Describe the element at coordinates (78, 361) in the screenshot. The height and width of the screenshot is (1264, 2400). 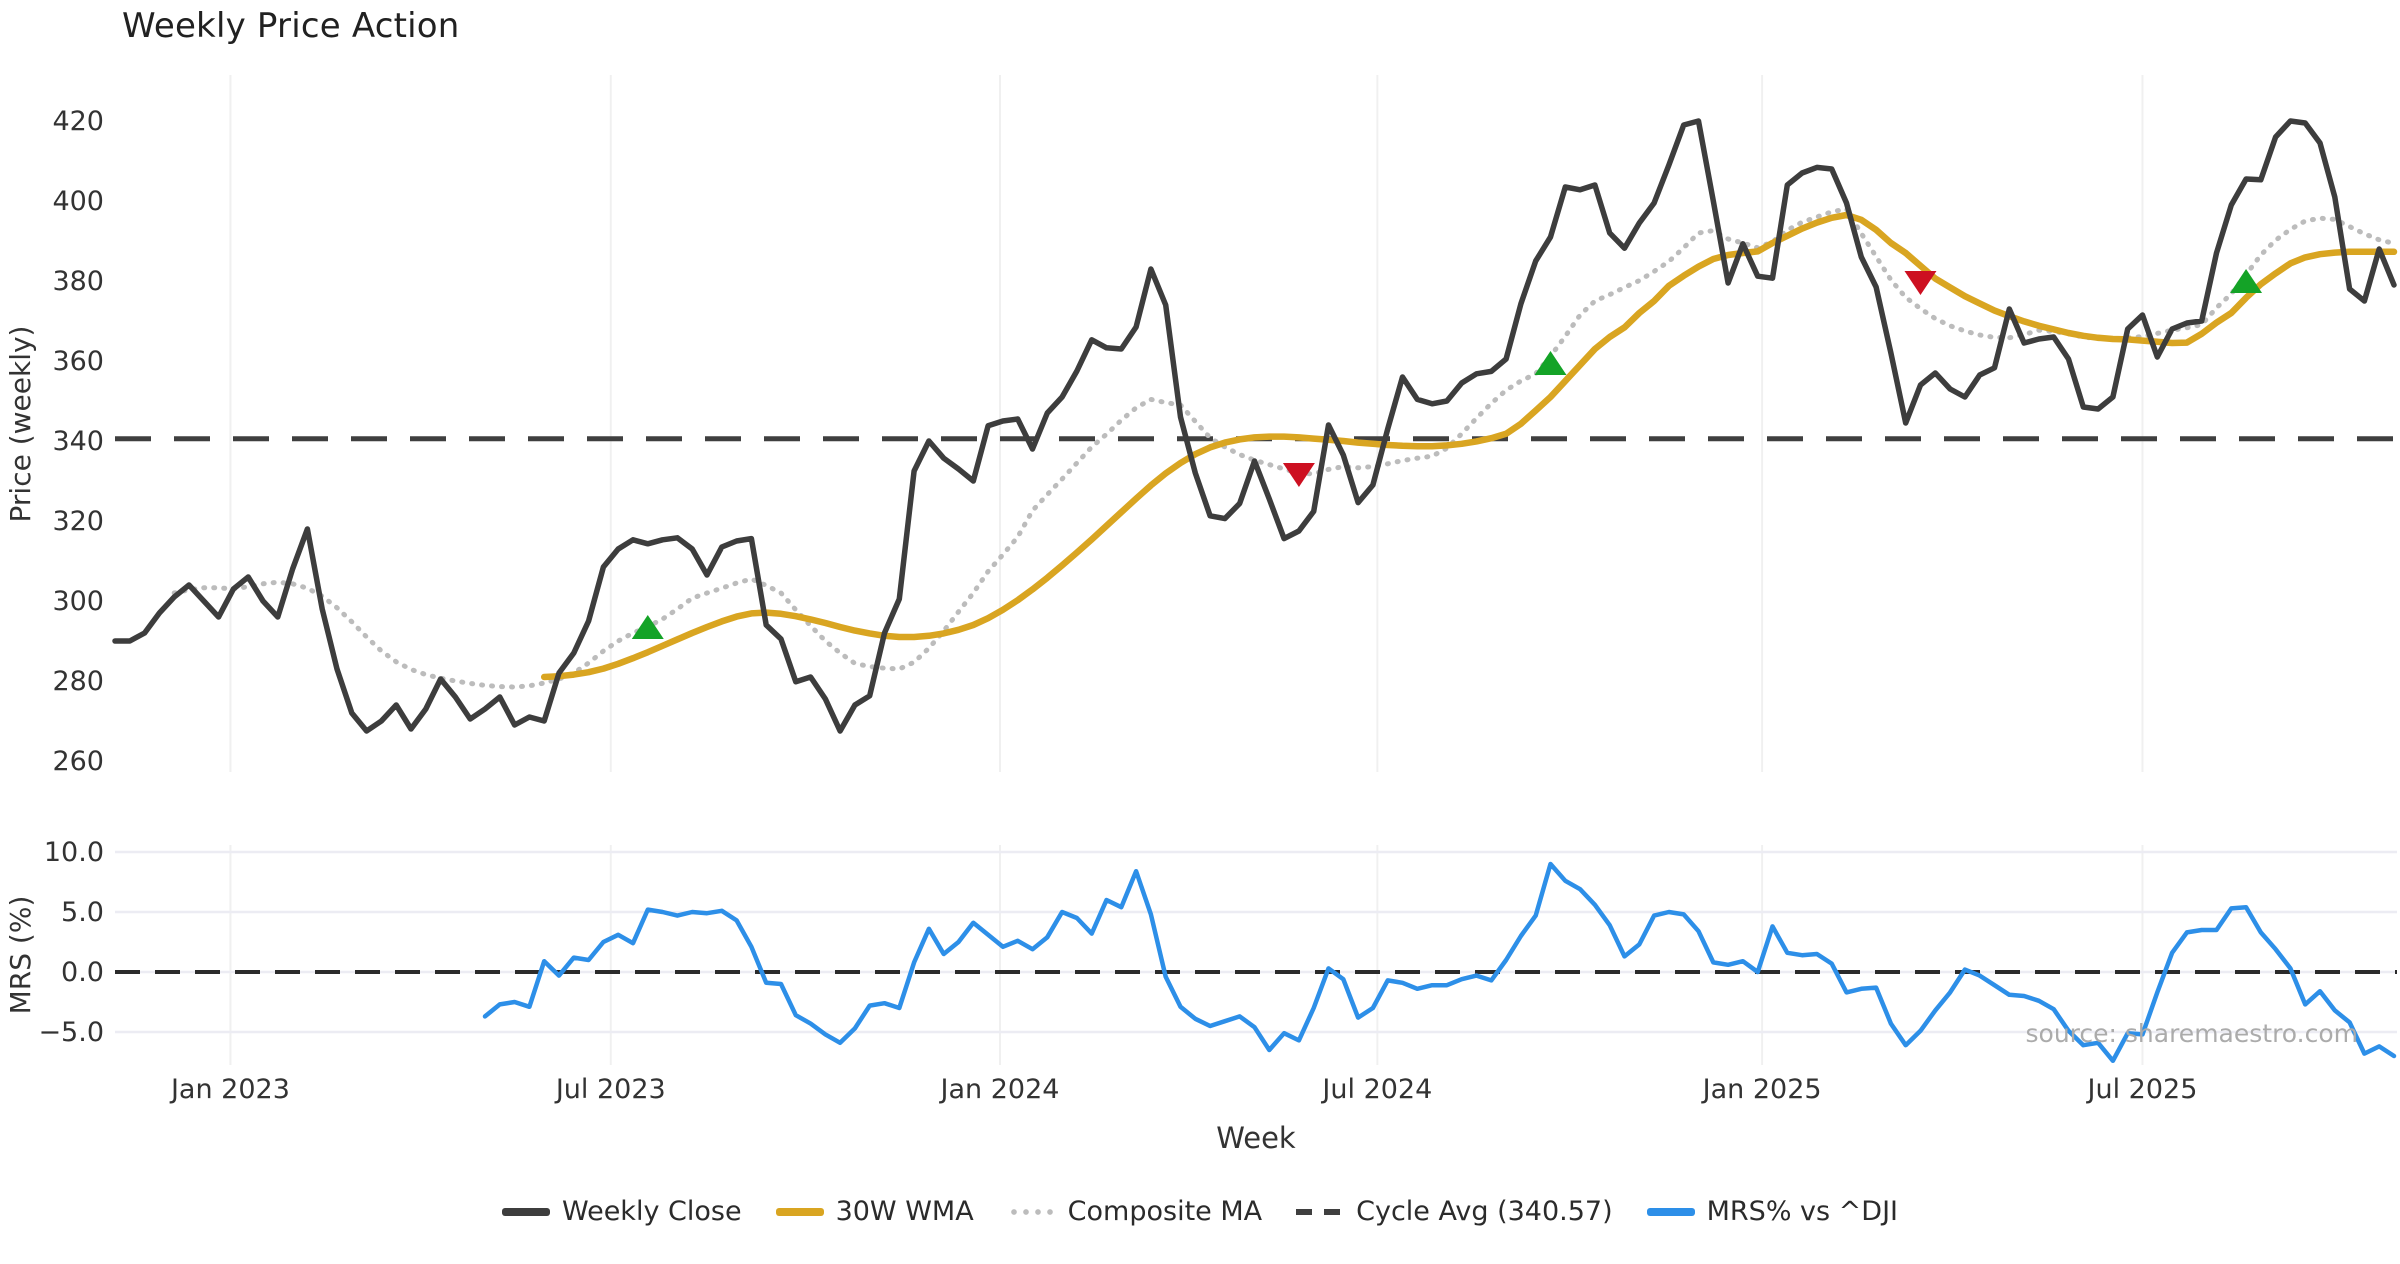
I see `price-y-tick-label: 360` at that location.